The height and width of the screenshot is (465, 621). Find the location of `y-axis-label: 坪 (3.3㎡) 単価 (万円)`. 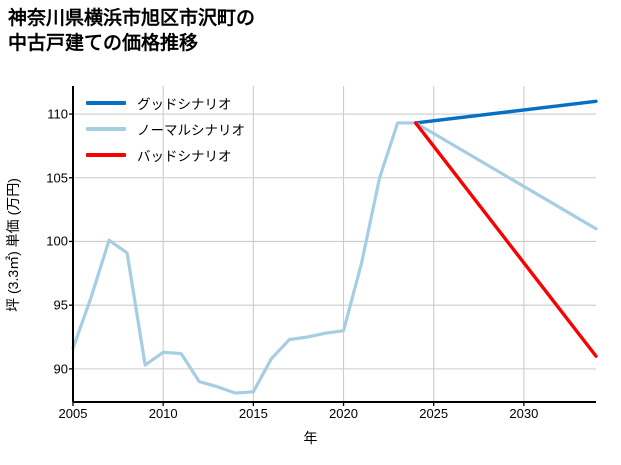

y-axis-label: 坪 (3.3㎡) 単価 (万円) is located at coordinates (13, 245).